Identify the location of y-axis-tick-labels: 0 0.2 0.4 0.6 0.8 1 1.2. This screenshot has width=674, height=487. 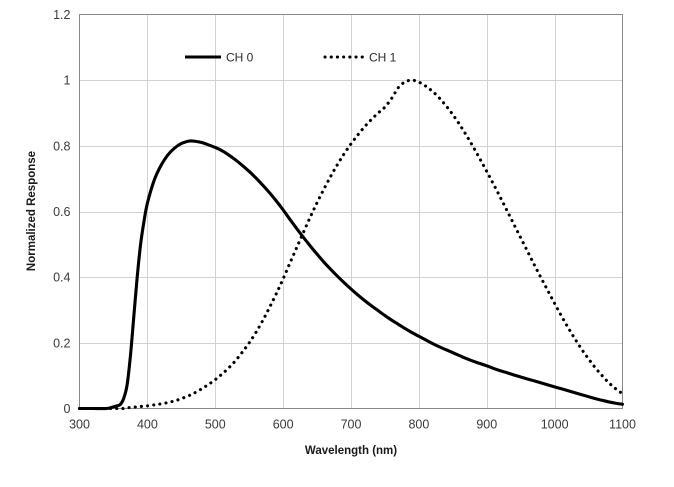
(61, 212).